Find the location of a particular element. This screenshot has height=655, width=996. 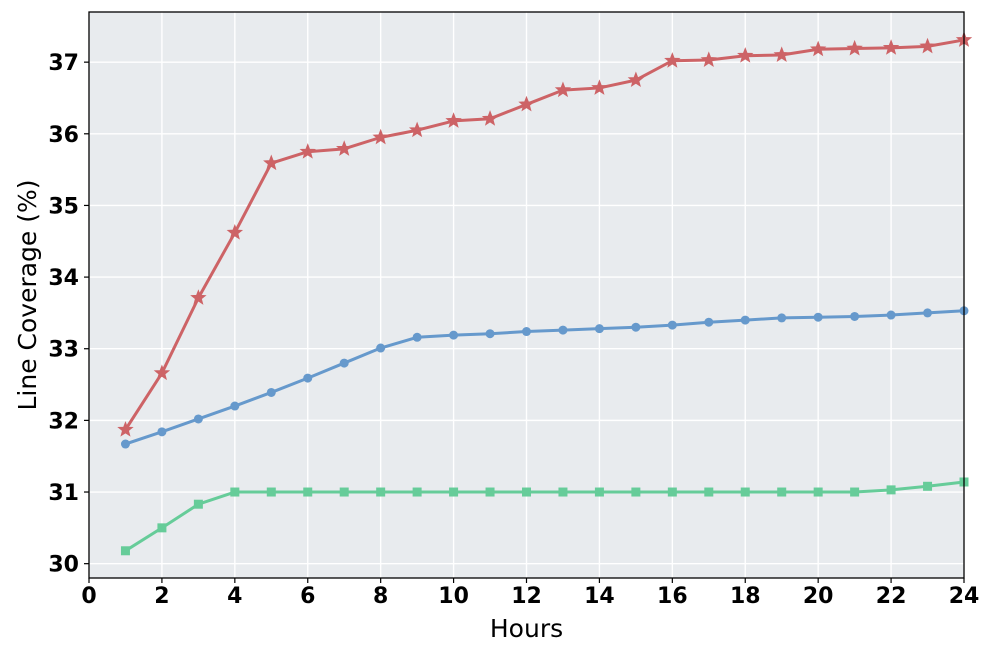

series-line is located at coordinates (544, 516).